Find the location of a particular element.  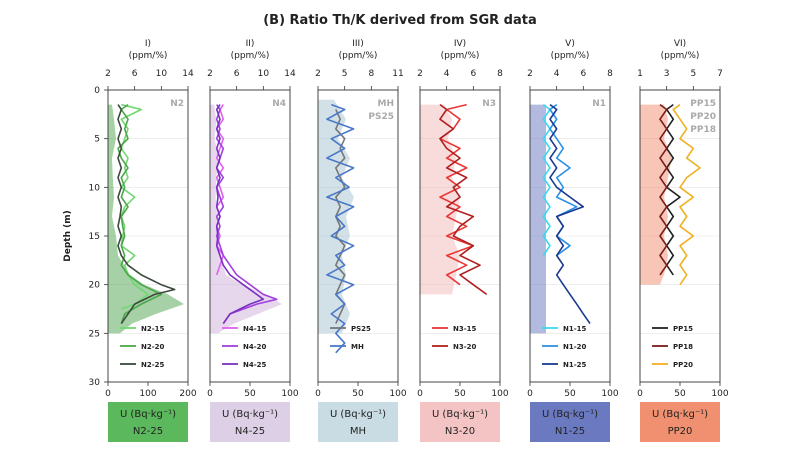

box-label: N4-25 is located at coordinates (250, 431).